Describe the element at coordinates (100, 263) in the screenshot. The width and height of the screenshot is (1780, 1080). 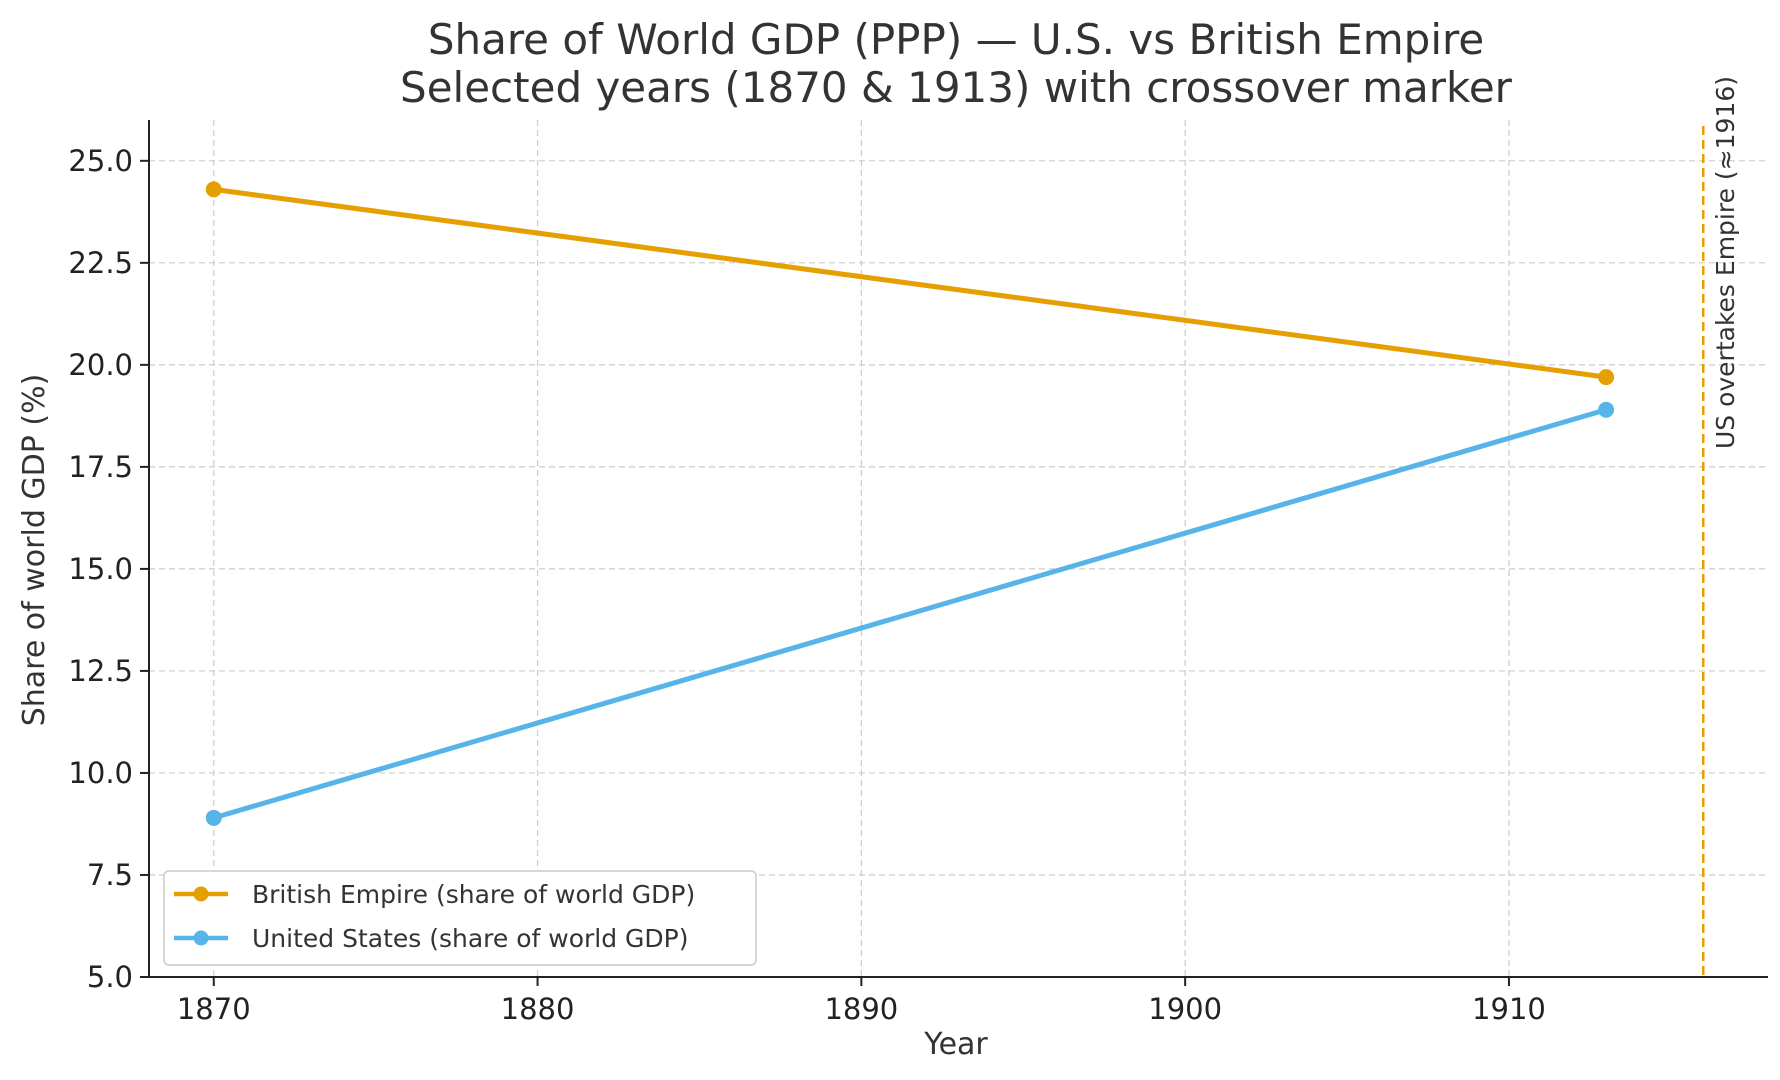
I see `y-tick-label: 22.5` at that location.